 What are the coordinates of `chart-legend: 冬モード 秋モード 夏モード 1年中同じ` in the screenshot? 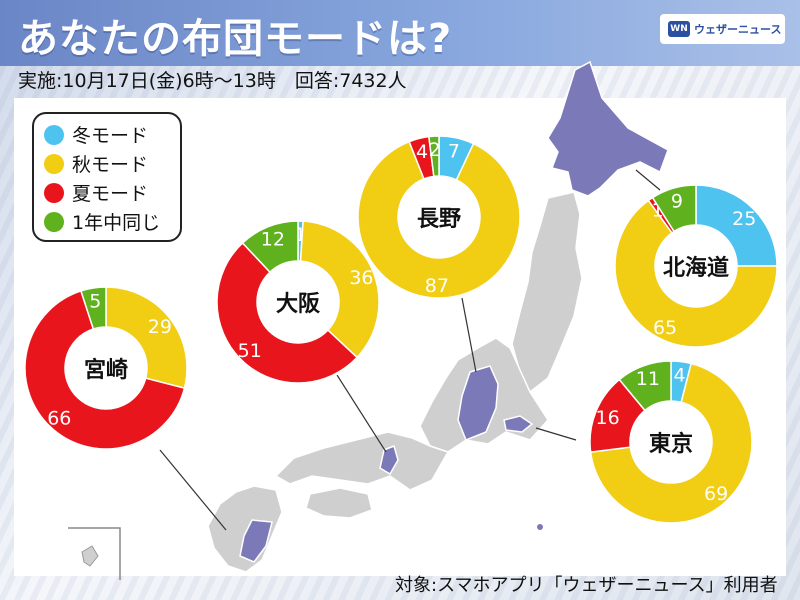 It's located at (107, 177).